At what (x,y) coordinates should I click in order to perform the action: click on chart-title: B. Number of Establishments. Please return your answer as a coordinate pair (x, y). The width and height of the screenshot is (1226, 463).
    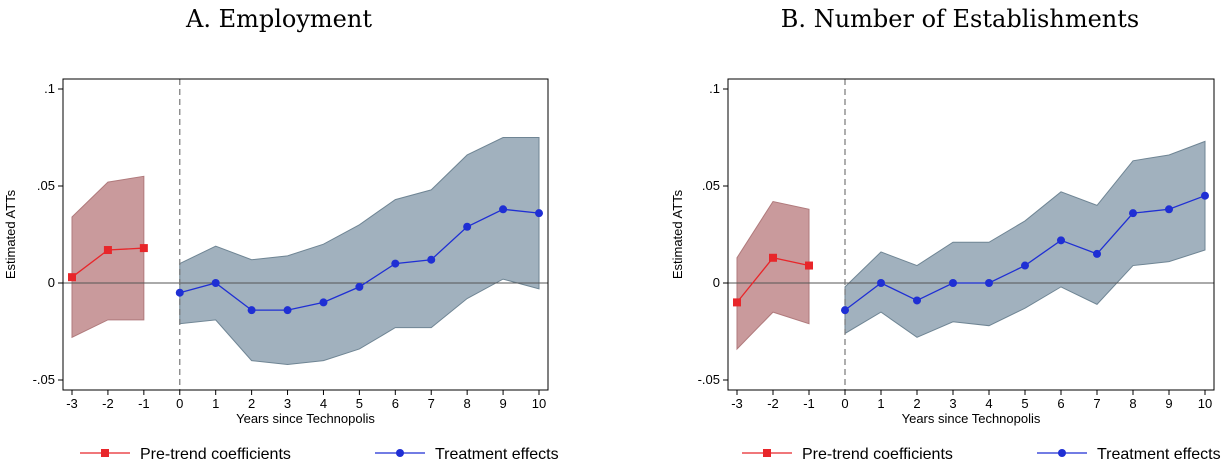
    Looking at the image, I should click on (960, 19).